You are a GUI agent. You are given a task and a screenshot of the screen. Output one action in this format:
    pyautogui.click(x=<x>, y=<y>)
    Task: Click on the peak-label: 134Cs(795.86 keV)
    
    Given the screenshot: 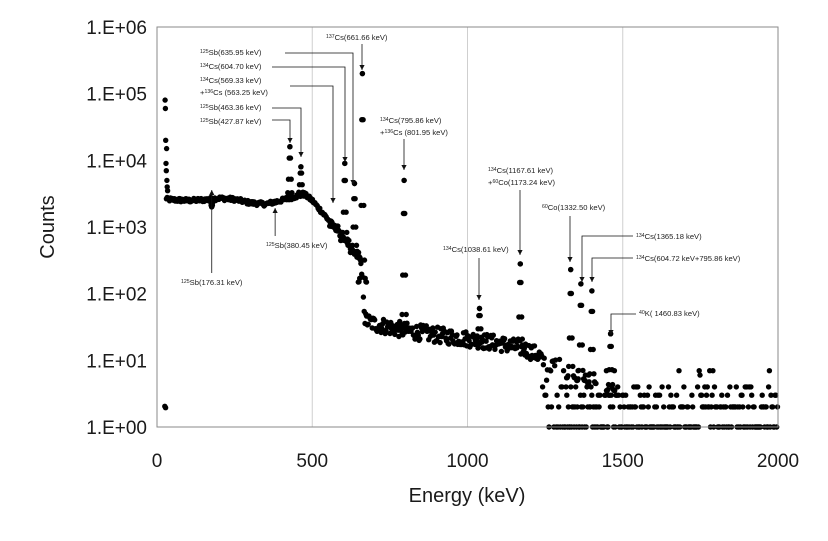 What is the action you would take?
    pyautogui.click(x=411, y=120)
    